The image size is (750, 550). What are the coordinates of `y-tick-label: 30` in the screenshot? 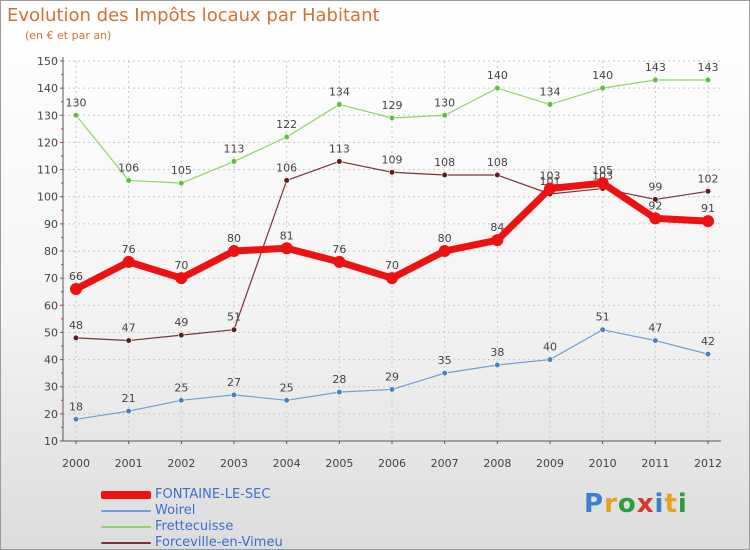 It's located at (51, 387).